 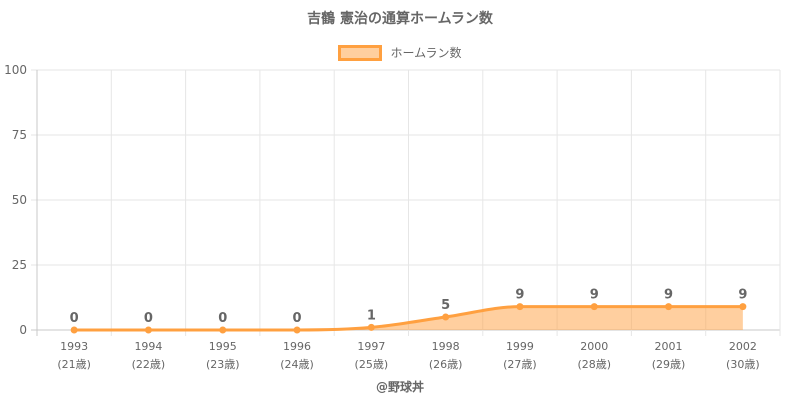 What do you see at coordinates (446, 364) in the screenshot?
I see `x-tick-sublabel: (26歳)` at bounding box center [446, 364].